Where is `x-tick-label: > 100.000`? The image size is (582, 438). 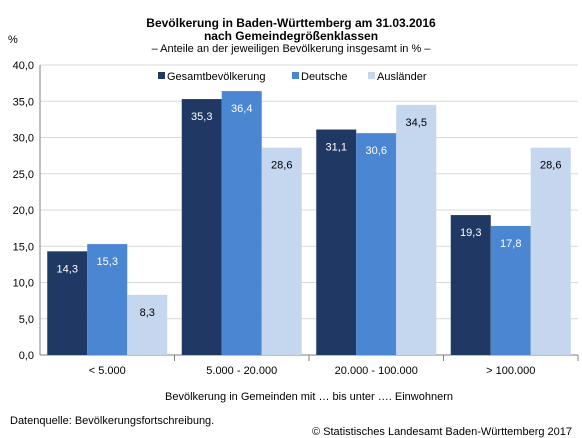
x-tick-label: > 100.000 is located at coordinates (510, 371).